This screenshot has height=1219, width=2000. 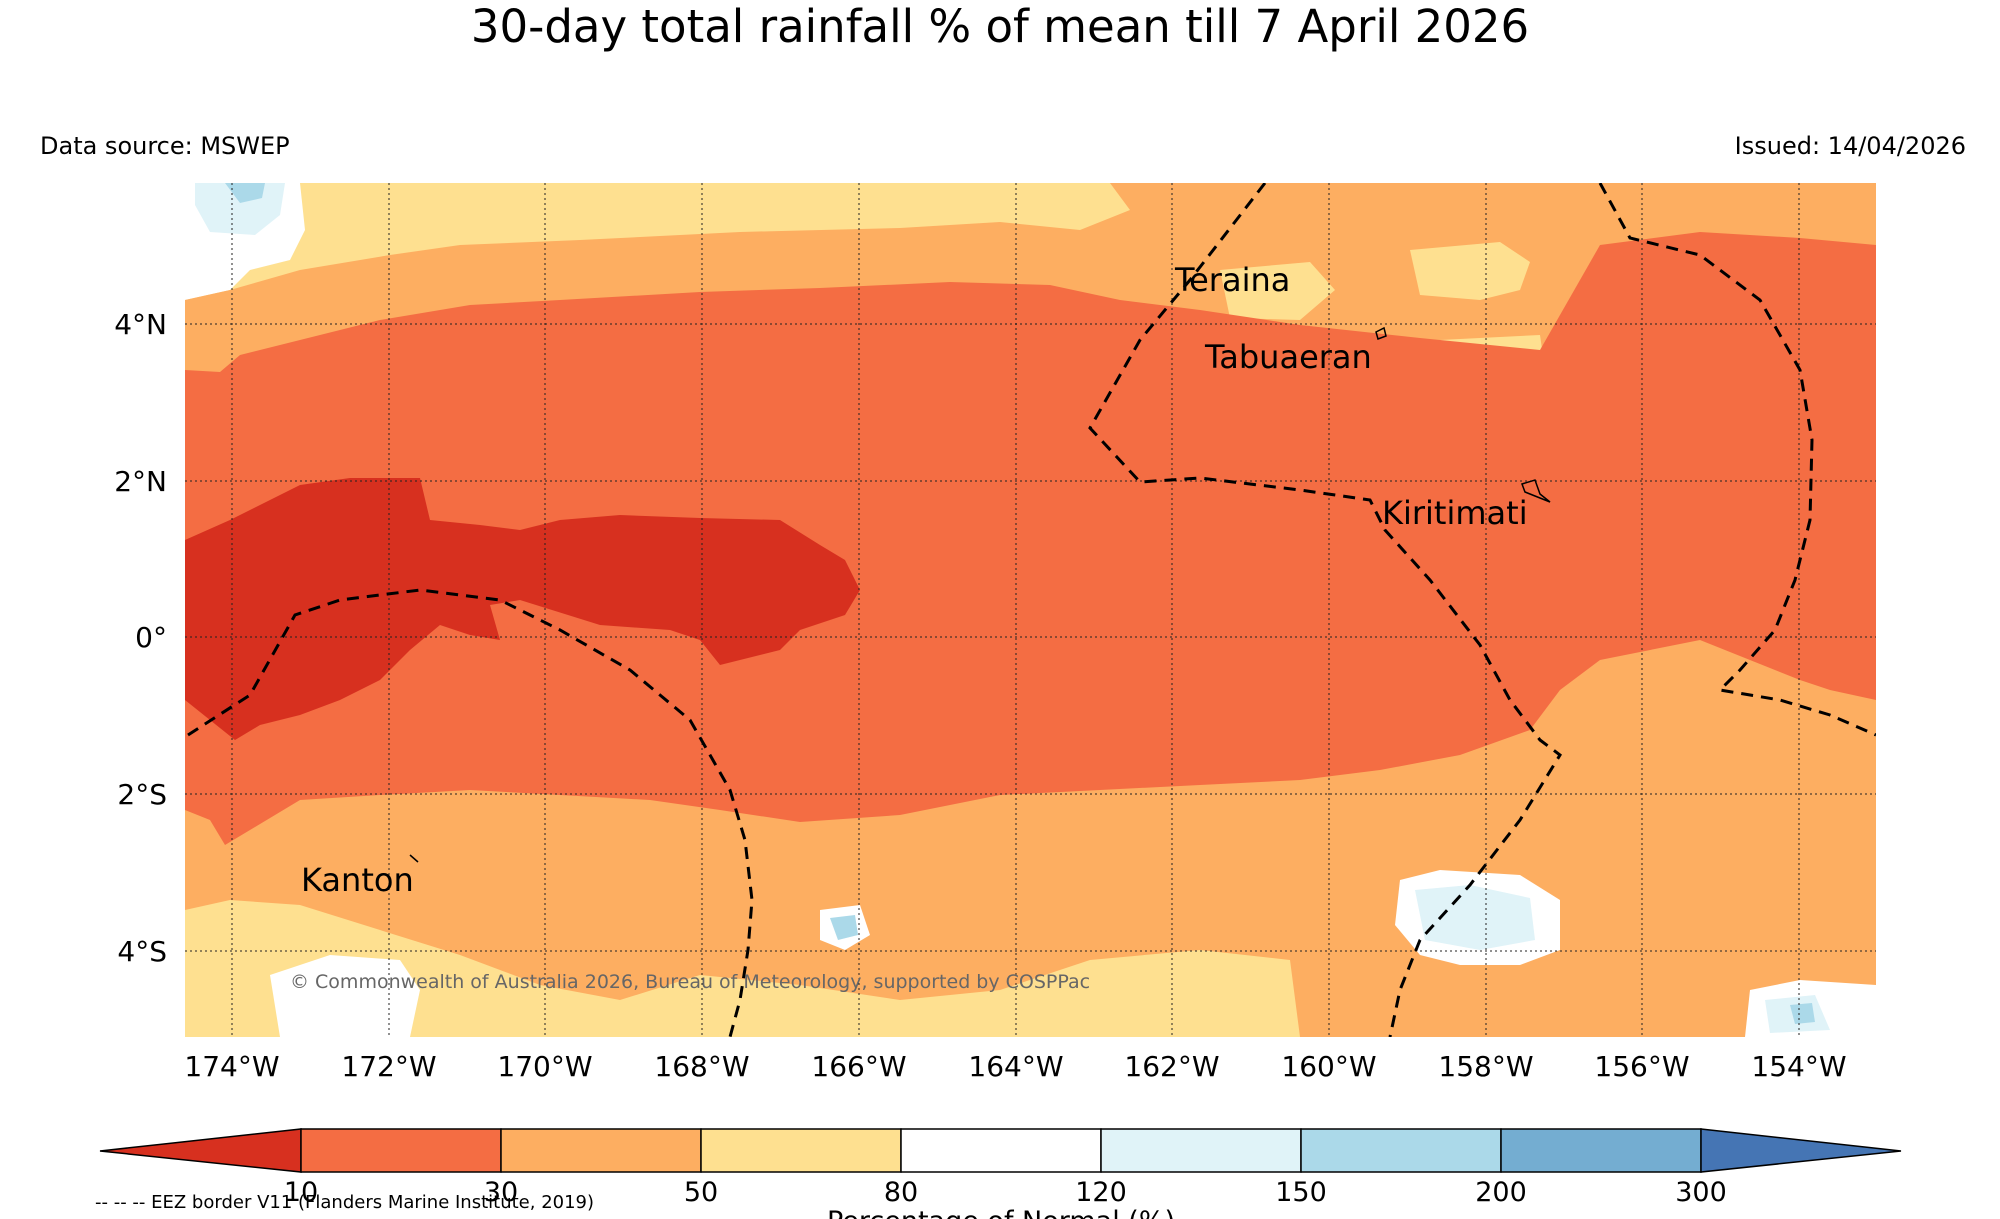 What do you see at coordinates (470, 812) in the screenshot?
I see `eez-border-kanton` at bounding box center [470, 812].